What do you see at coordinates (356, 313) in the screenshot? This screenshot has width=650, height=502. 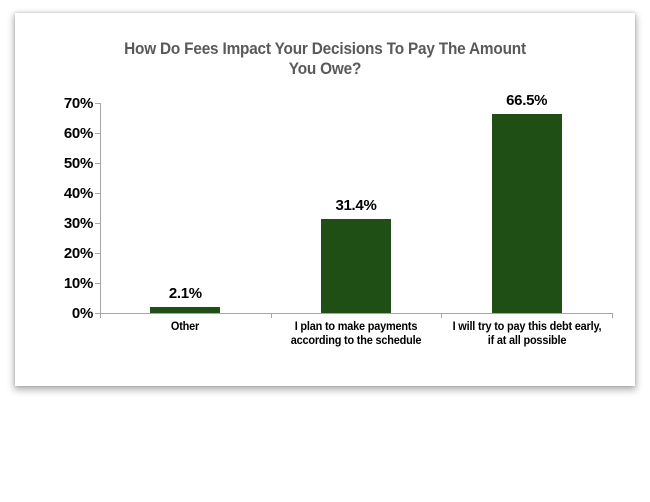 I see `x-axis-line` at bounding box center [356, 313].